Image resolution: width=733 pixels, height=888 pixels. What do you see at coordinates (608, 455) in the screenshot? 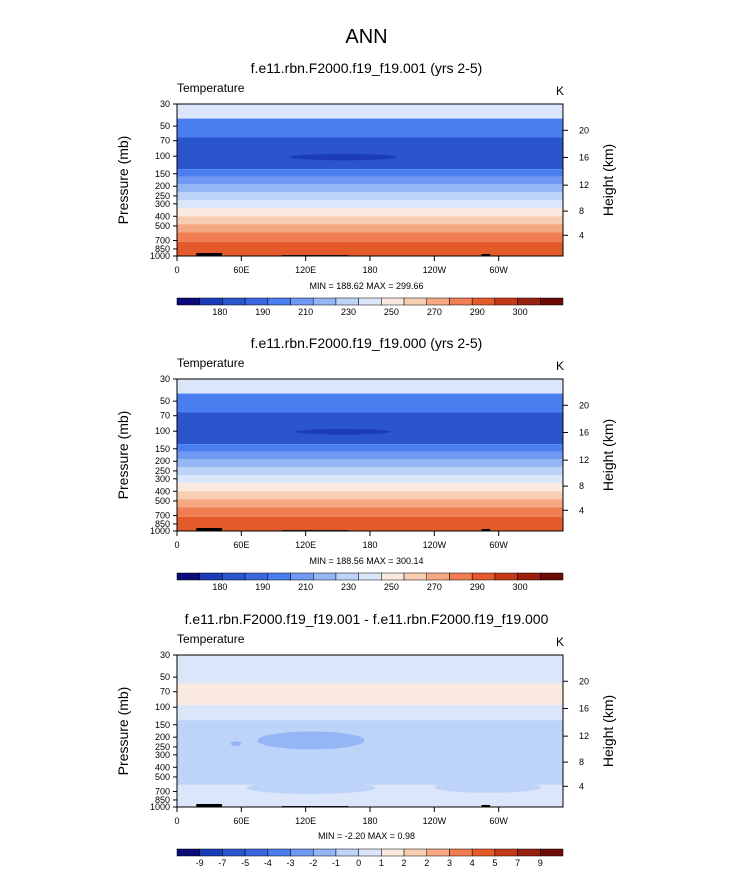
I see `panel-2-ylabel-right: Height (km)` at bounding box center [608, 455].